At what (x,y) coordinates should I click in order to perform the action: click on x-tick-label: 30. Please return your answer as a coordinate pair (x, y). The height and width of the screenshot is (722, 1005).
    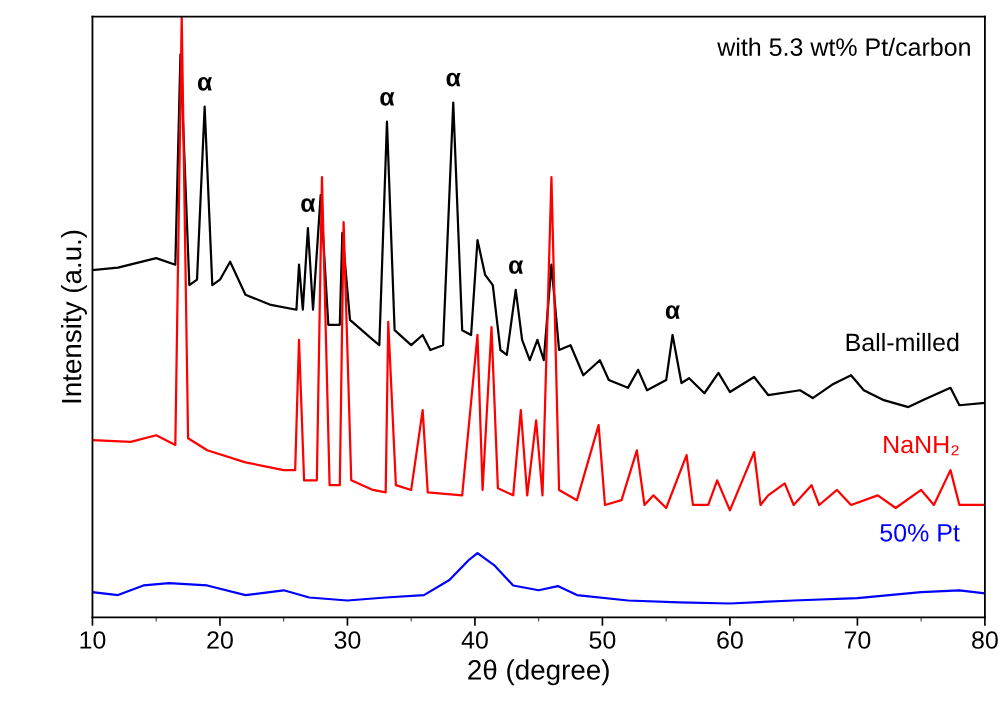
    Looking at the image, I should click on (347, 640).